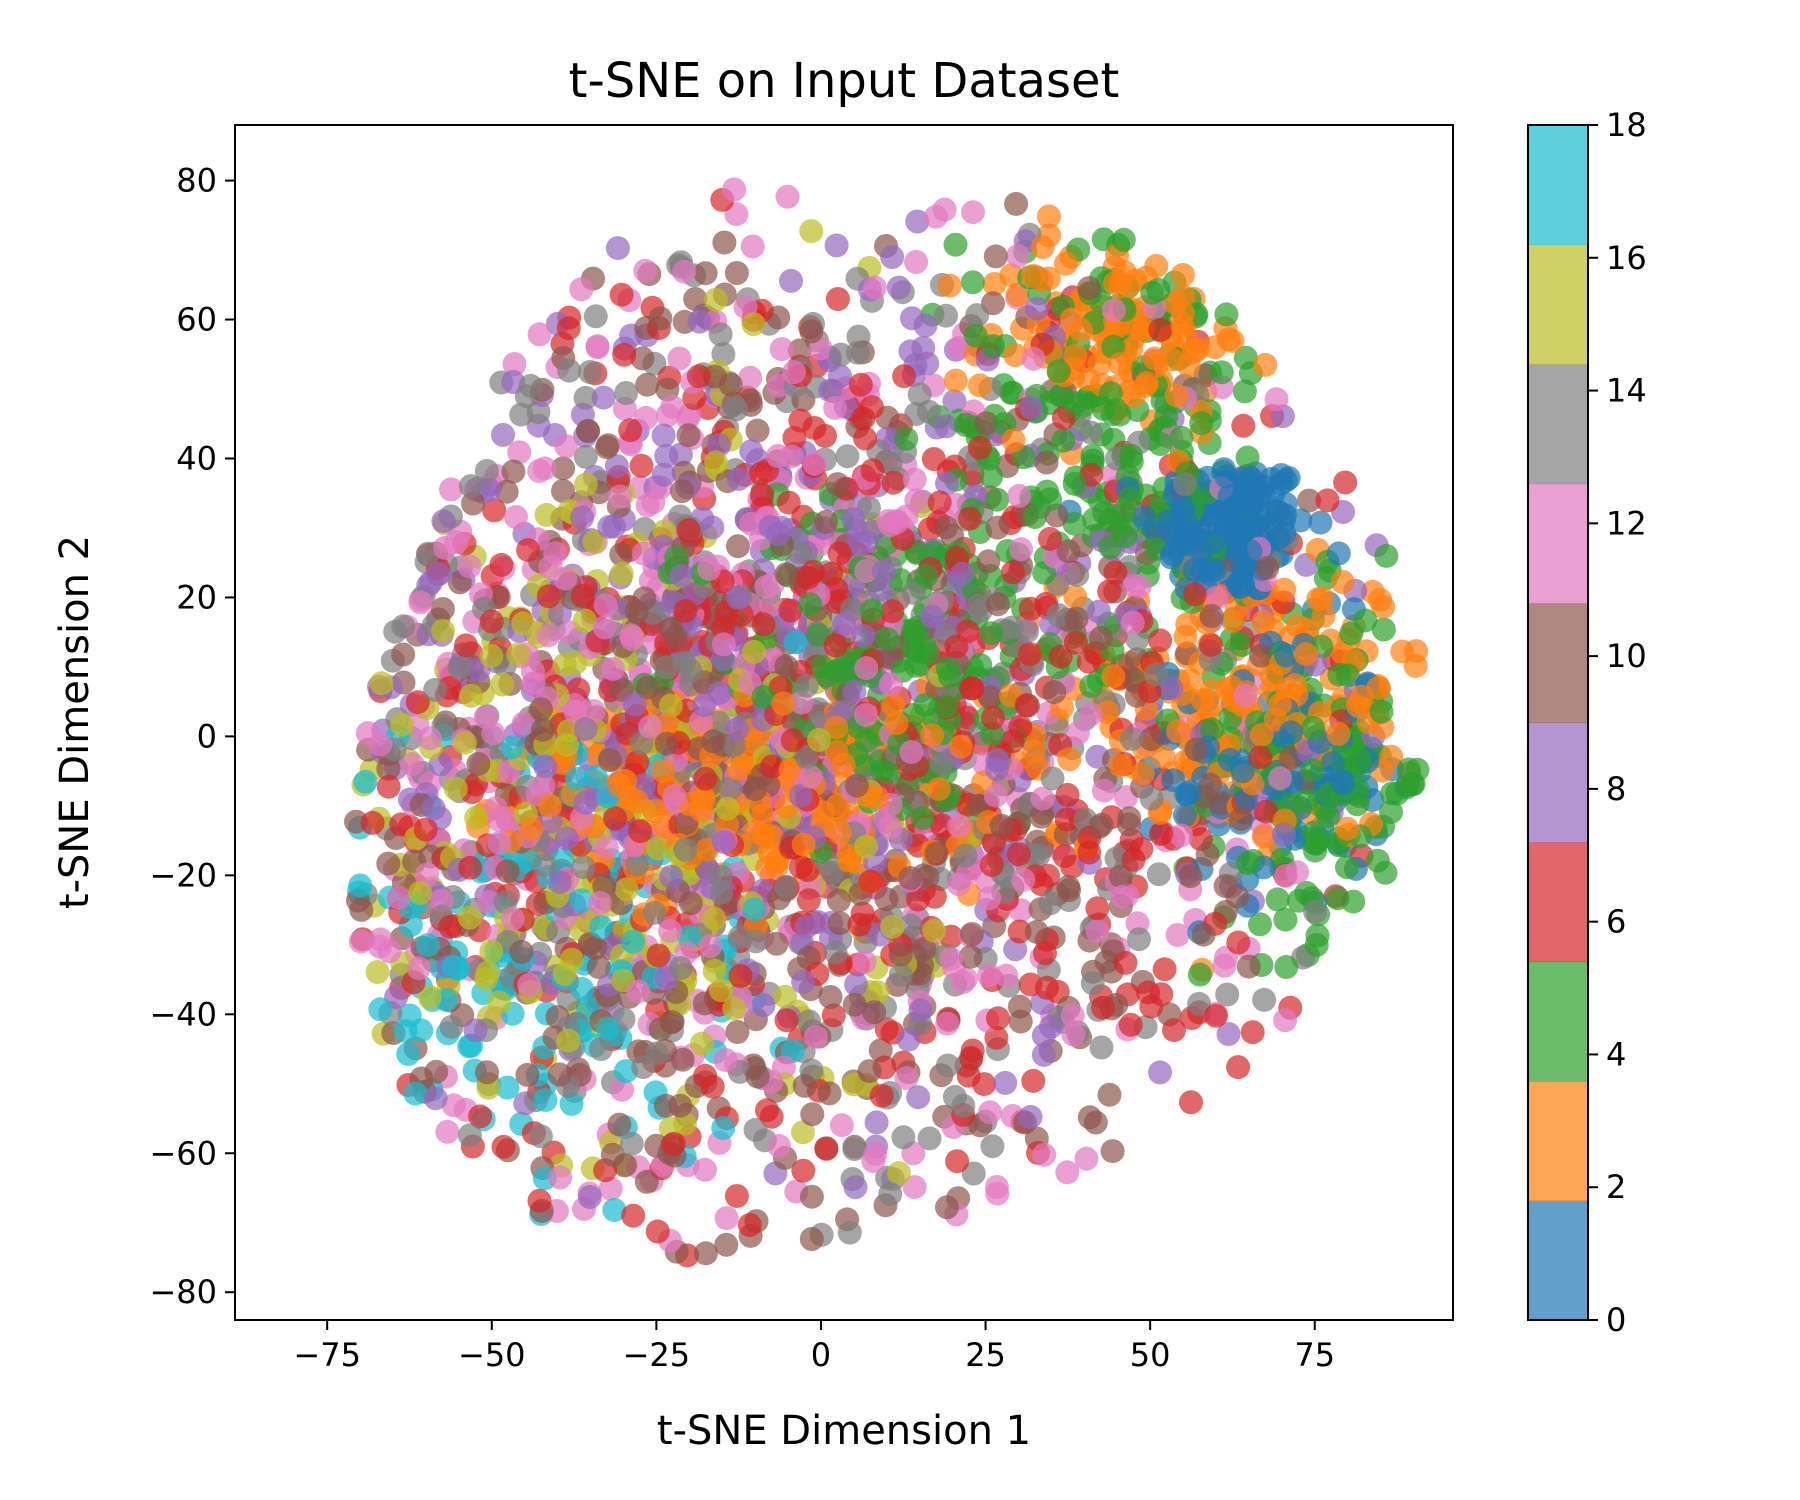  Describe the element at coordinates (1558, 1260) in the screenshot. I see `colorbar-bin` at that location.